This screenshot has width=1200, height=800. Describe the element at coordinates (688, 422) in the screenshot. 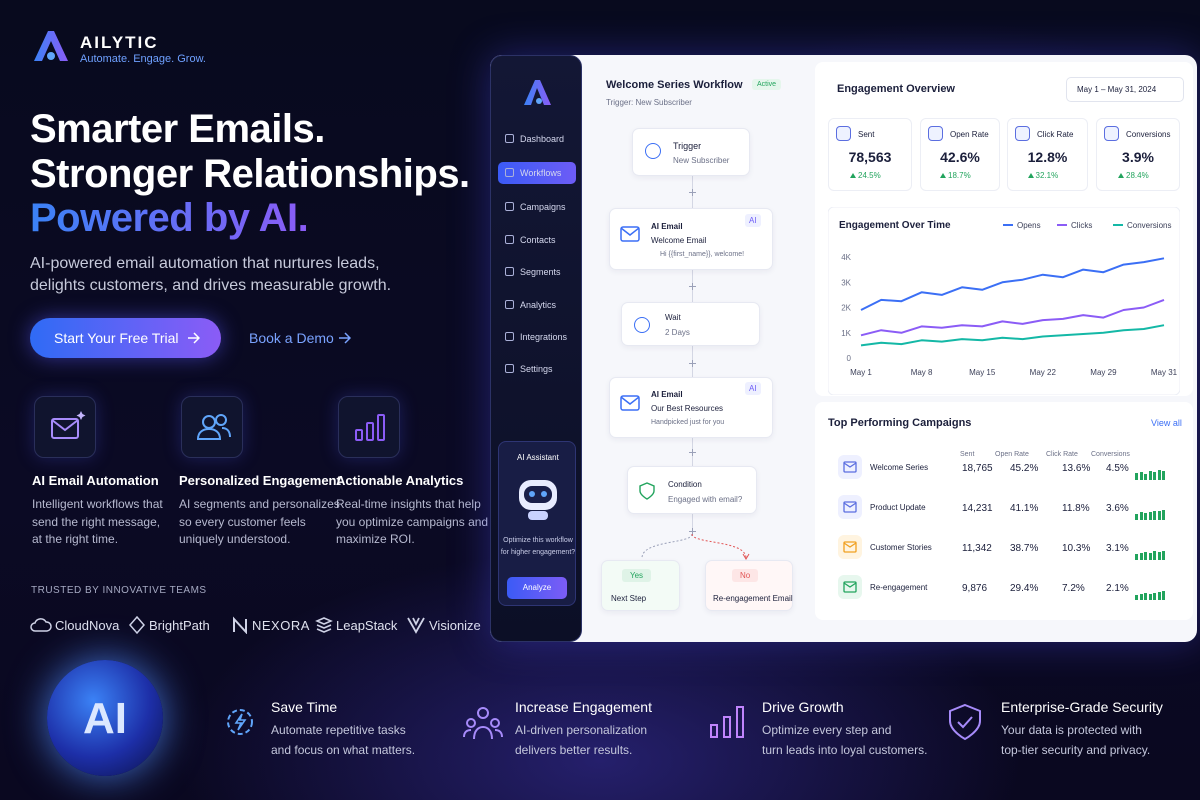

I see `node-text: Handpicked just for you` at that location.